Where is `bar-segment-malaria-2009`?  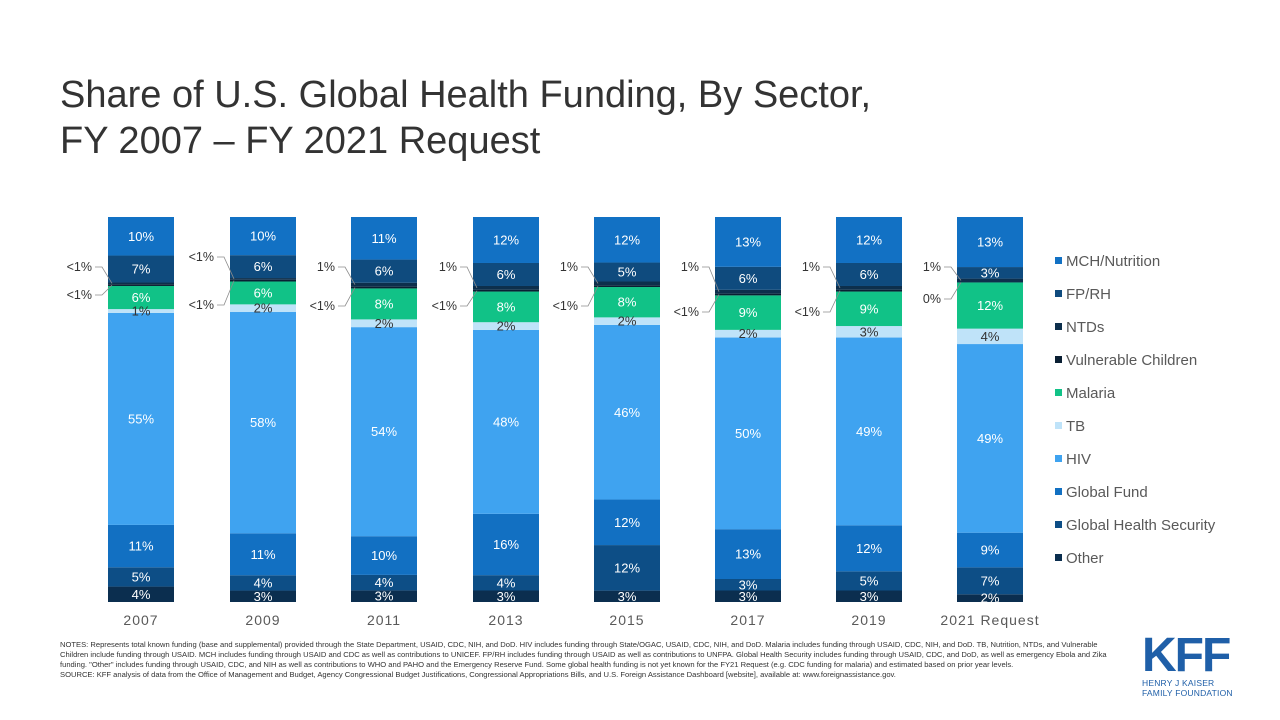
bar-segment-malaria-2009 is located at coordinates (263, 293).